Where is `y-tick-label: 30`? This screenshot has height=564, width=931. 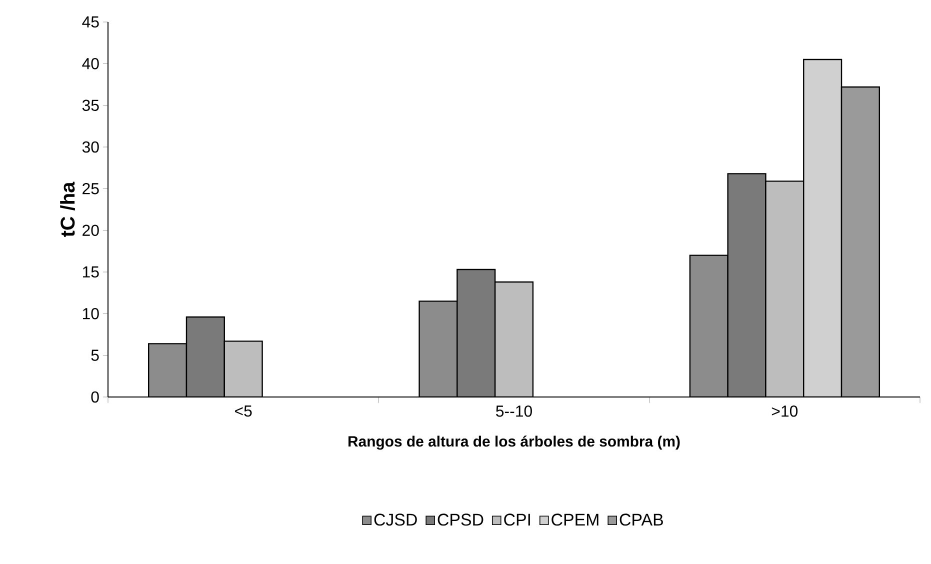
y-tick-label: 30 is located at coordinates (90, 147).